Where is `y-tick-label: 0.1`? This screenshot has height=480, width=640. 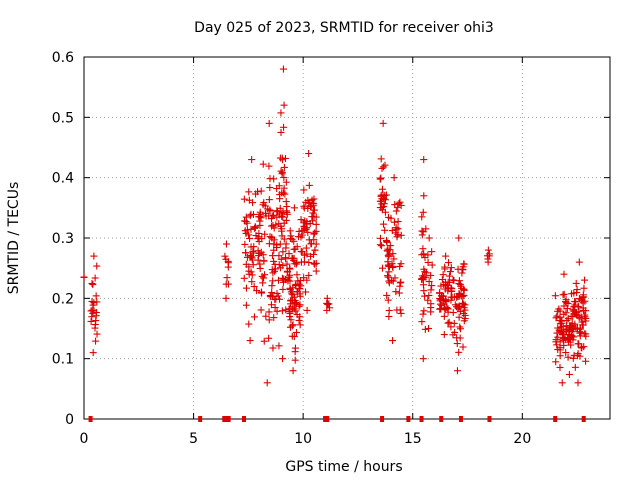 y-tick-label: 0.1 is located at coordinates (63, 360).